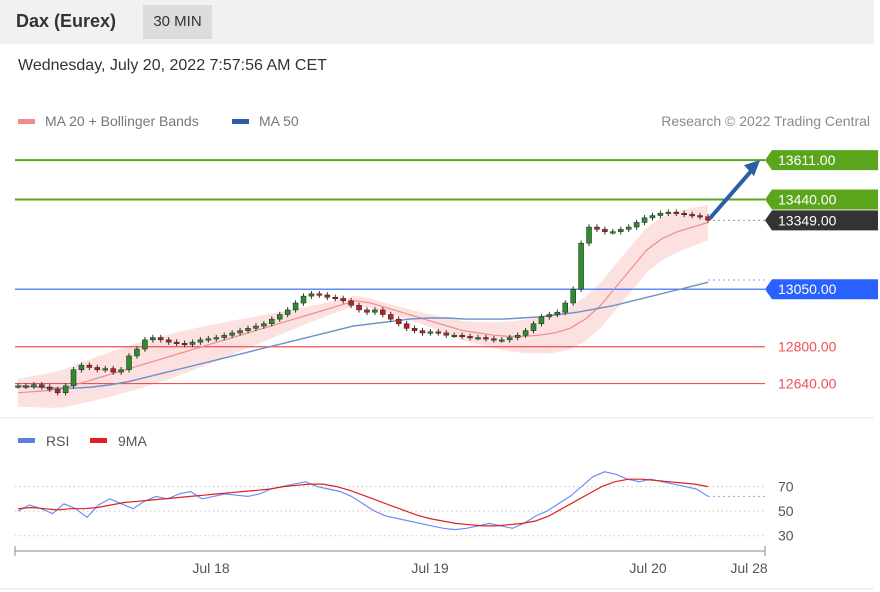  What do you see at coordinates (177, 22) in the screenshot?
I see `timeframe-button: 30 MIN` at bounding box center [177, 22].